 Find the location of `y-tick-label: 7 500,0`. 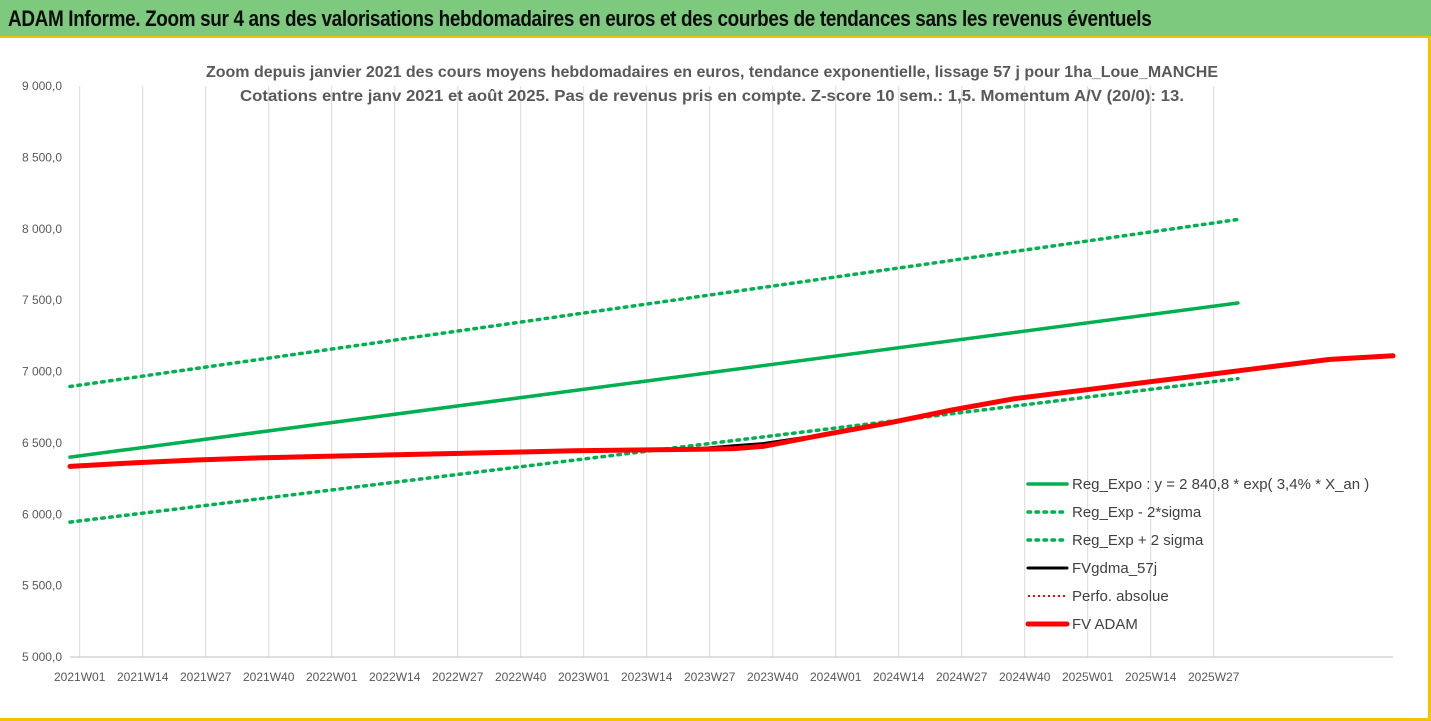

y-tick-label: 7 500,0 is located at coordinates (42, 300).